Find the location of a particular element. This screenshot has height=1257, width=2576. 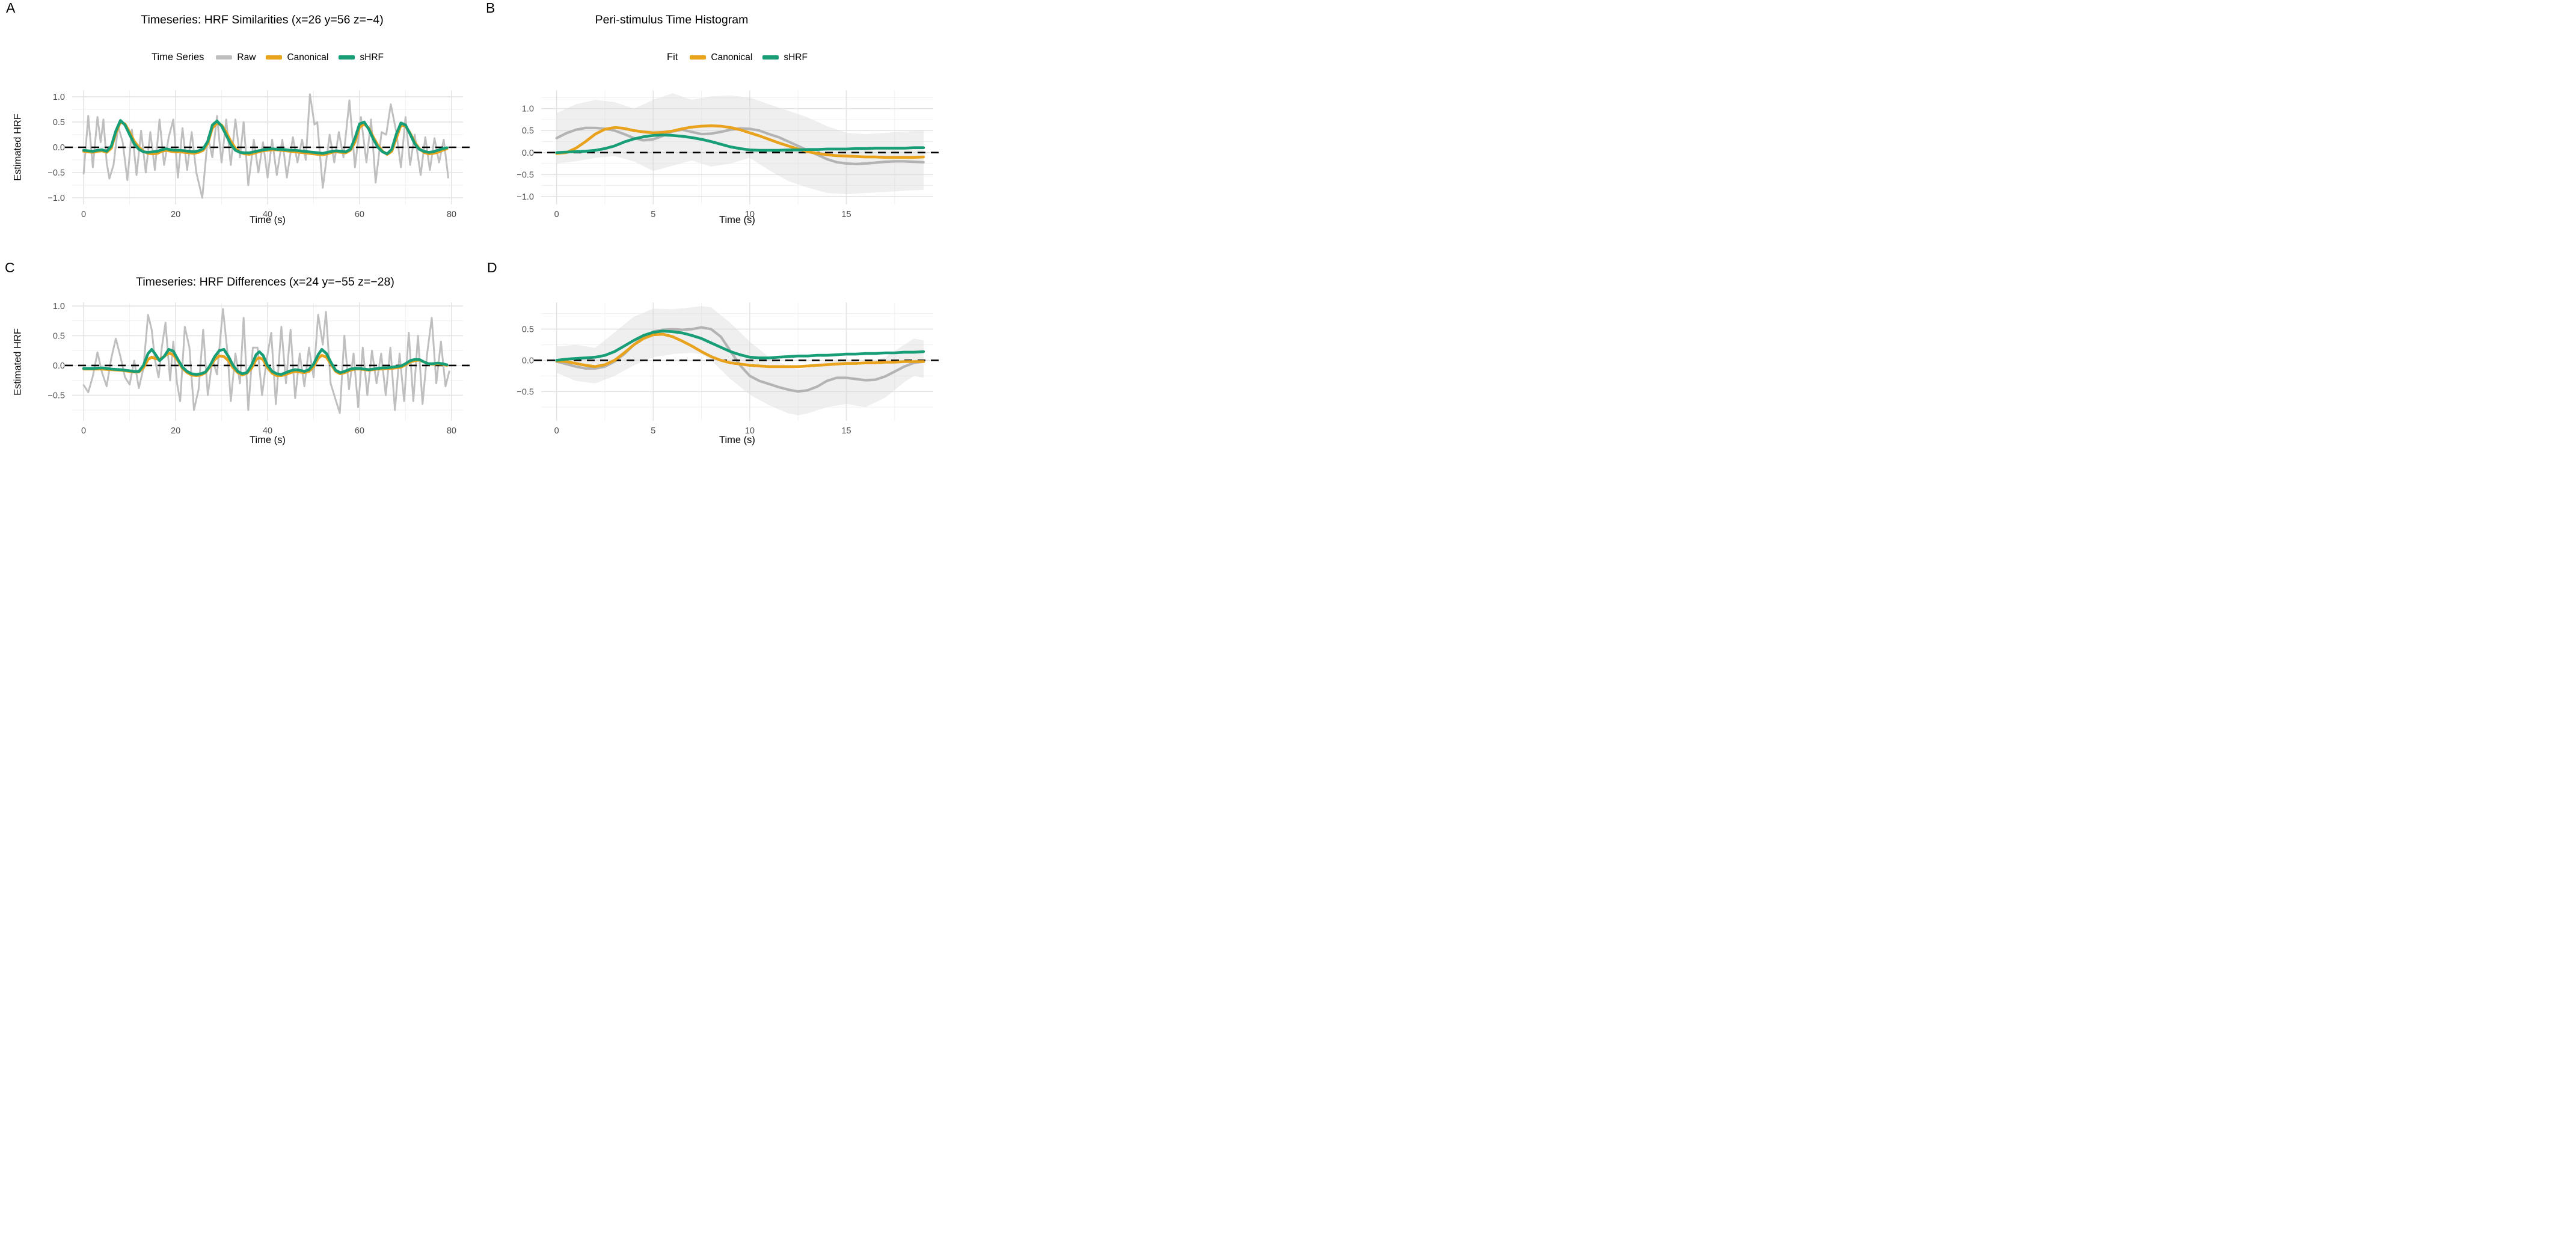

plot-area-c: 0 20 40 60 80 1.0 0.5 0.0 −0.5 is located at coordinates (259, 369).